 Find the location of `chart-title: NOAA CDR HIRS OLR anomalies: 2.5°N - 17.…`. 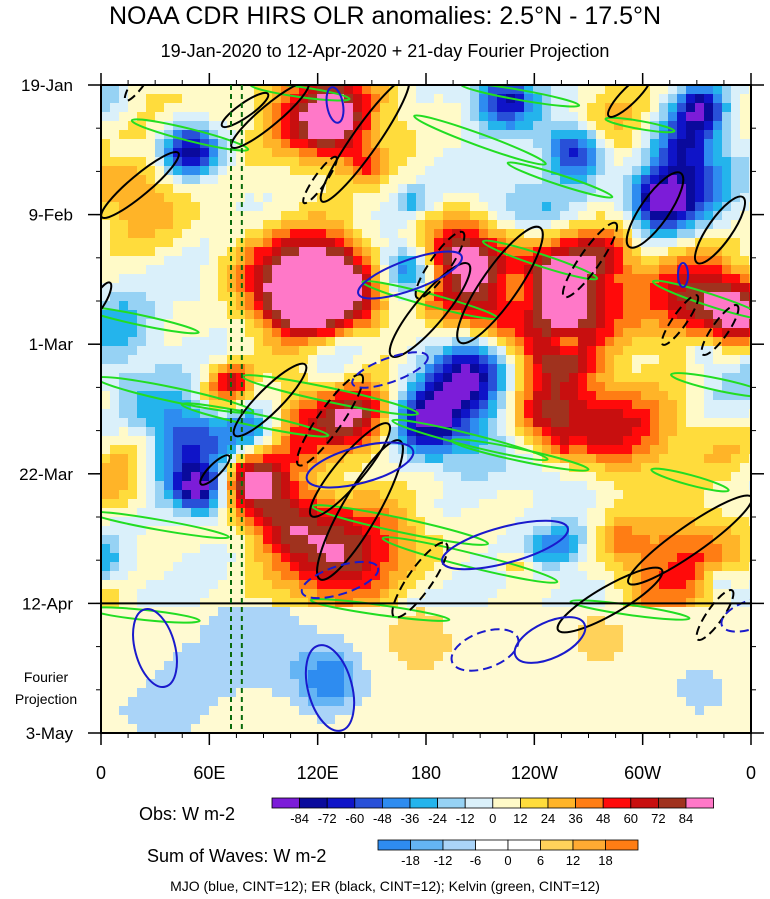

chart-title: NOAA CDR HIRS OLR anomalies: 2.5°N - 17.… is located at coordinates (385, 16).